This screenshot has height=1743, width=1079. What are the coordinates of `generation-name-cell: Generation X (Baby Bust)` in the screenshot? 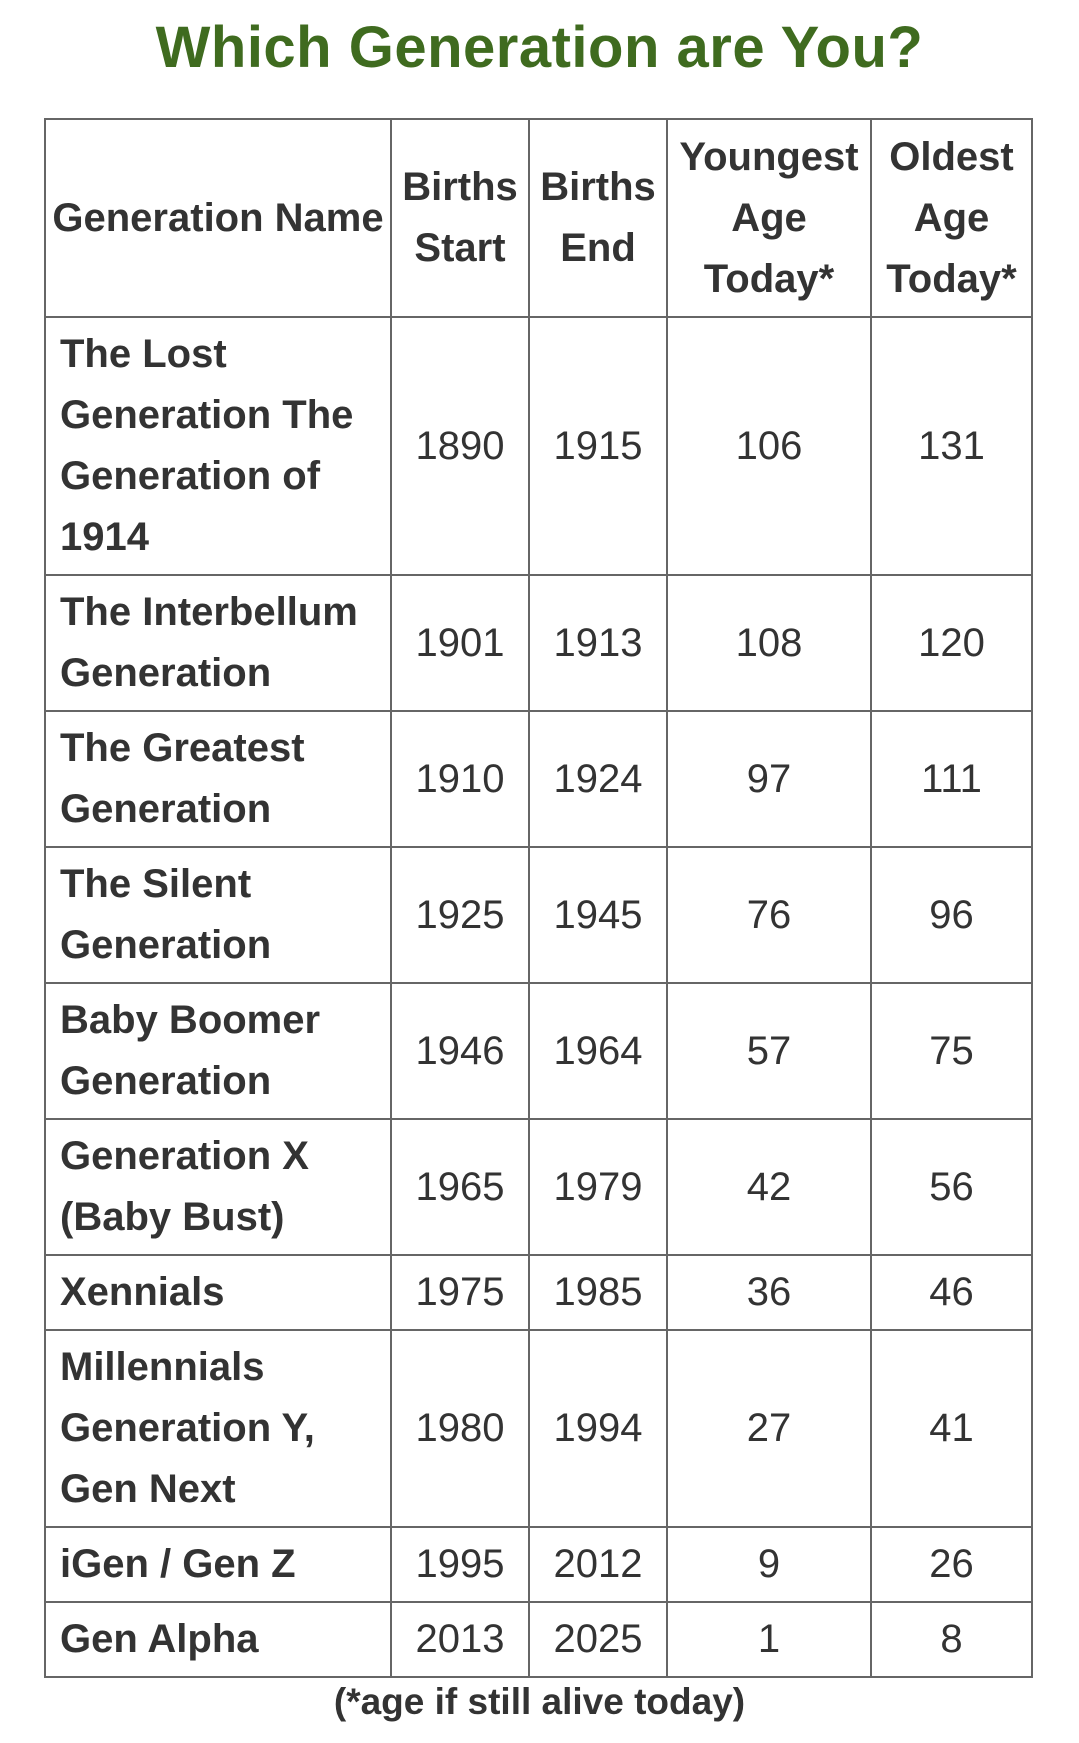 It's located at (218, 1187).